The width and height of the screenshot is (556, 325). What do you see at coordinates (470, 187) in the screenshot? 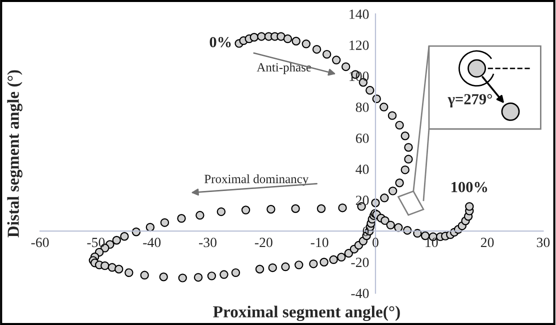
I see `annotation: 100%` at bounding box center [470, 187].